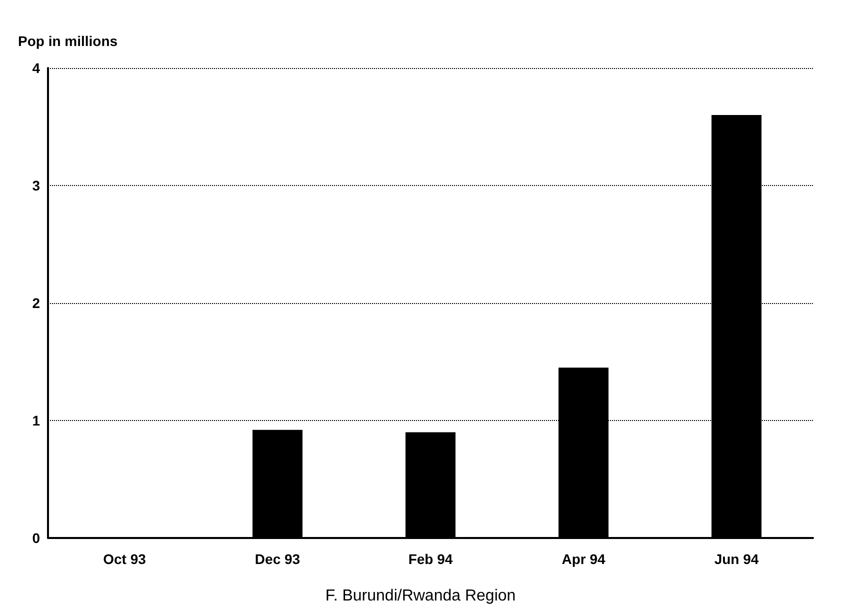 The height and width of the screenshot is (616, 841). What do you see at coordinates (124, 559) in the screenshot?
I see `x-tick-label: Oct 93` at bounding box center [124, 559].